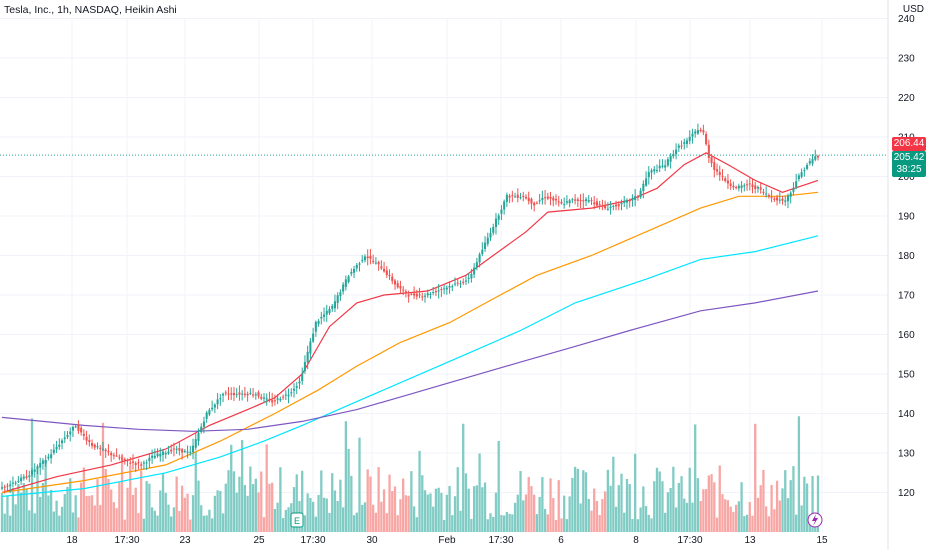 The image size is (932, 555). What do you see at coordinates (909, 170) in the screenshot?
I see `countdown-badge: 38:25` at bounding box center [909, 170].